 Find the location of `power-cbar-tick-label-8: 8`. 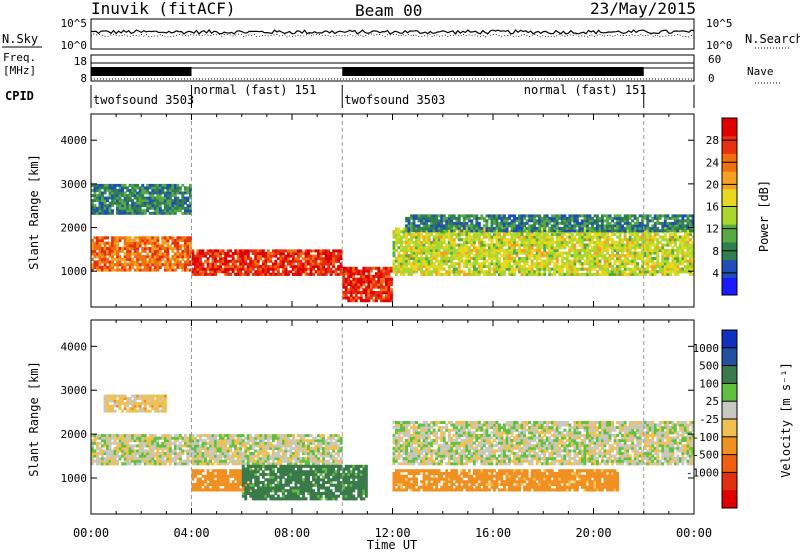

power-cbar-tick-label-8: 8 is located at coordinates (715, 251).